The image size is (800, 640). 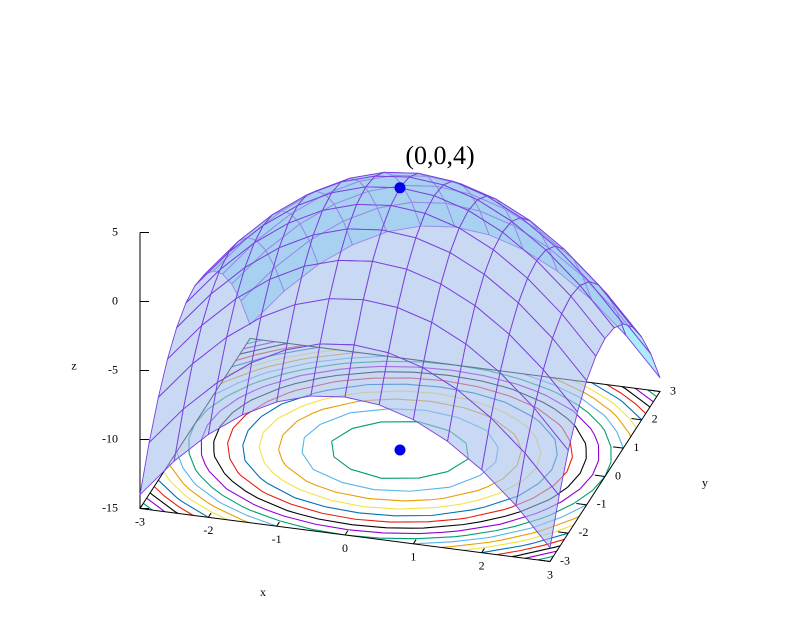 I want to click on x-tick-label: 0, so click(x=345, y=548).